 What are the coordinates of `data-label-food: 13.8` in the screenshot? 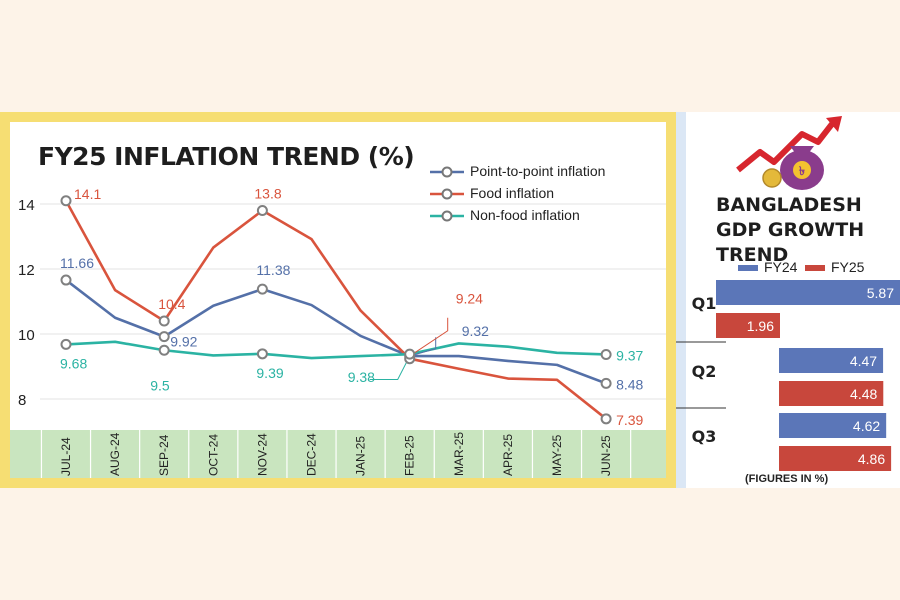 It's located at (267, 194).